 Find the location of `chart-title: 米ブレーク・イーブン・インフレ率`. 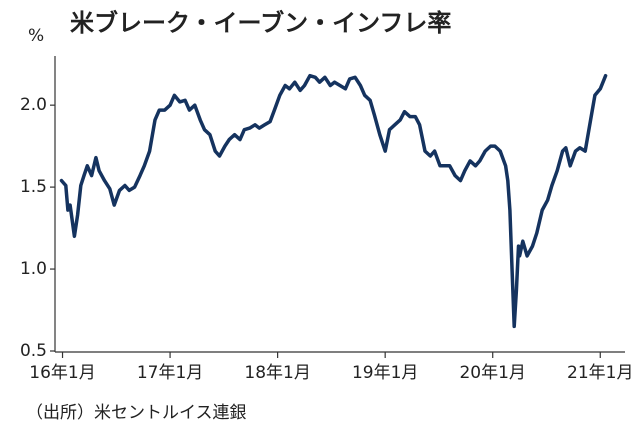

chart-title: 米ブレーク・イーブン・インフレ率 is located at coordinates (260, 23).